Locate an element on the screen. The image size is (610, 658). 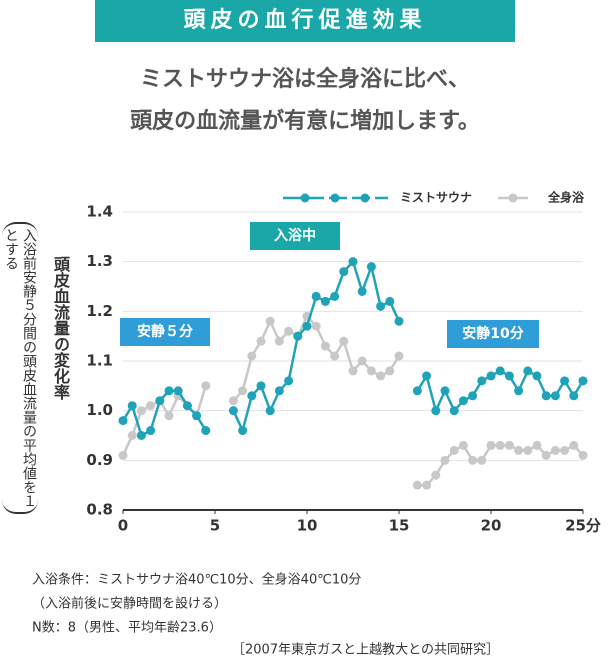
note: N数：8（男性、平均年齢23.6） is located at coordinates (127, 628).